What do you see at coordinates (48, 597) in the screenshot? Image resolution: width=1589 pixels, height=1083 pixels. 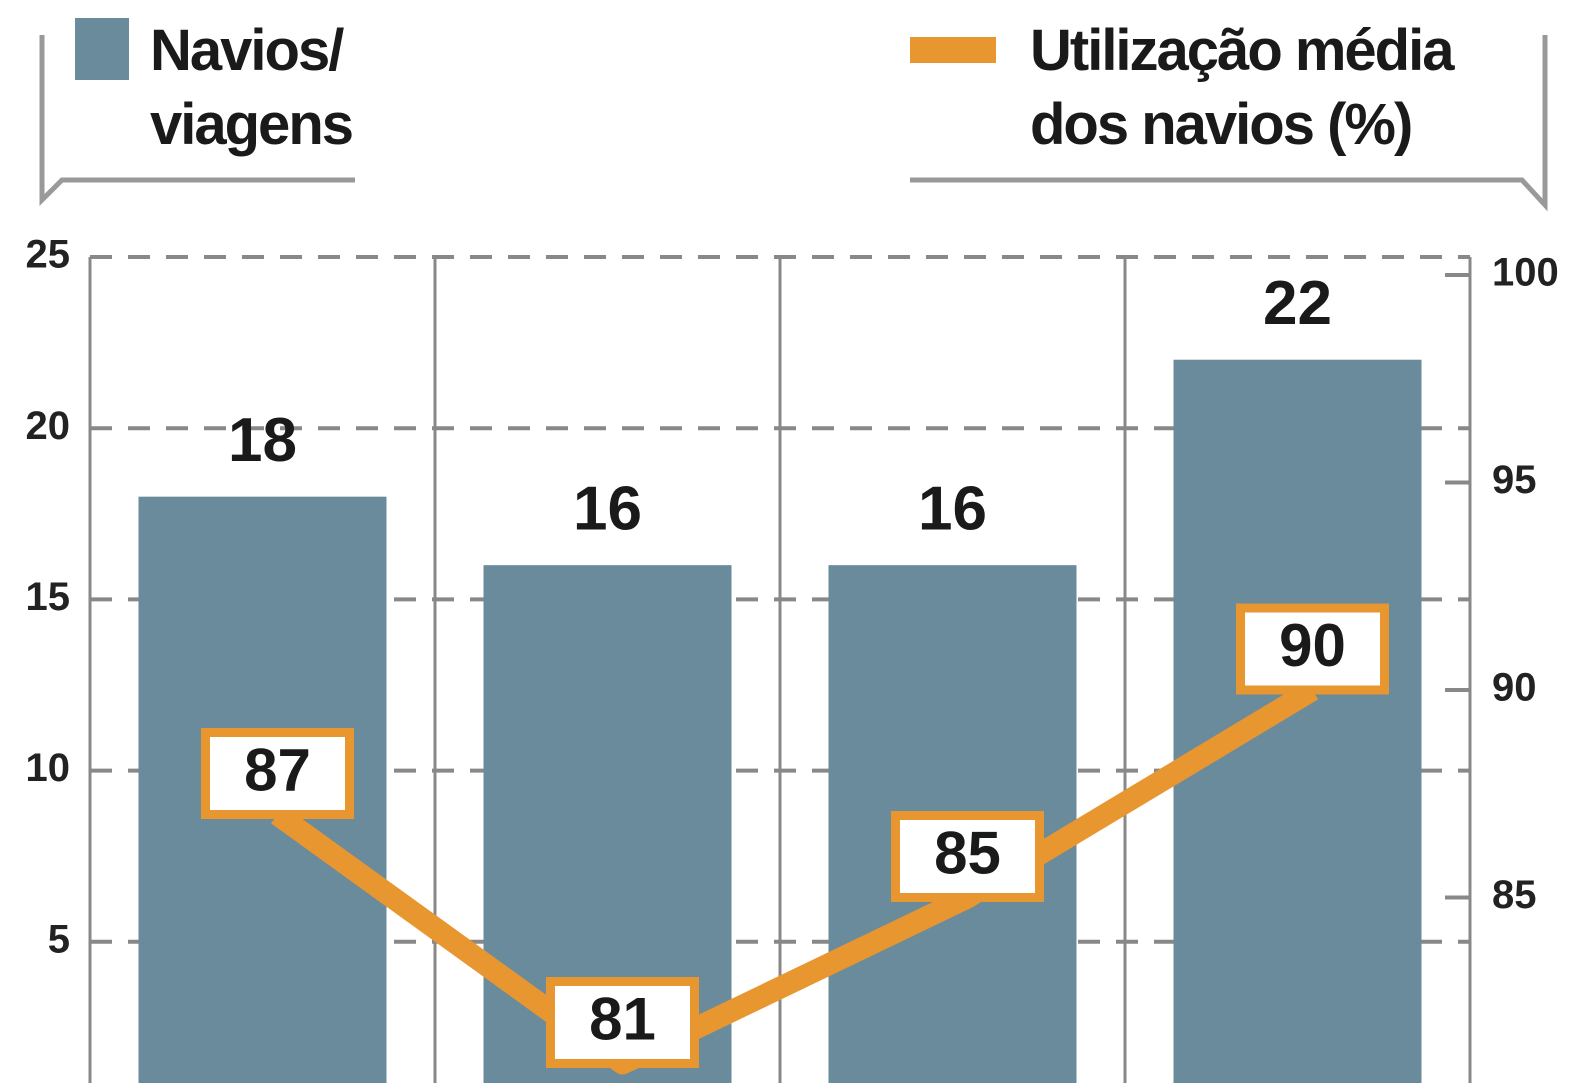 I see `y-tick-label: 15` at bounding box center [48, 597].